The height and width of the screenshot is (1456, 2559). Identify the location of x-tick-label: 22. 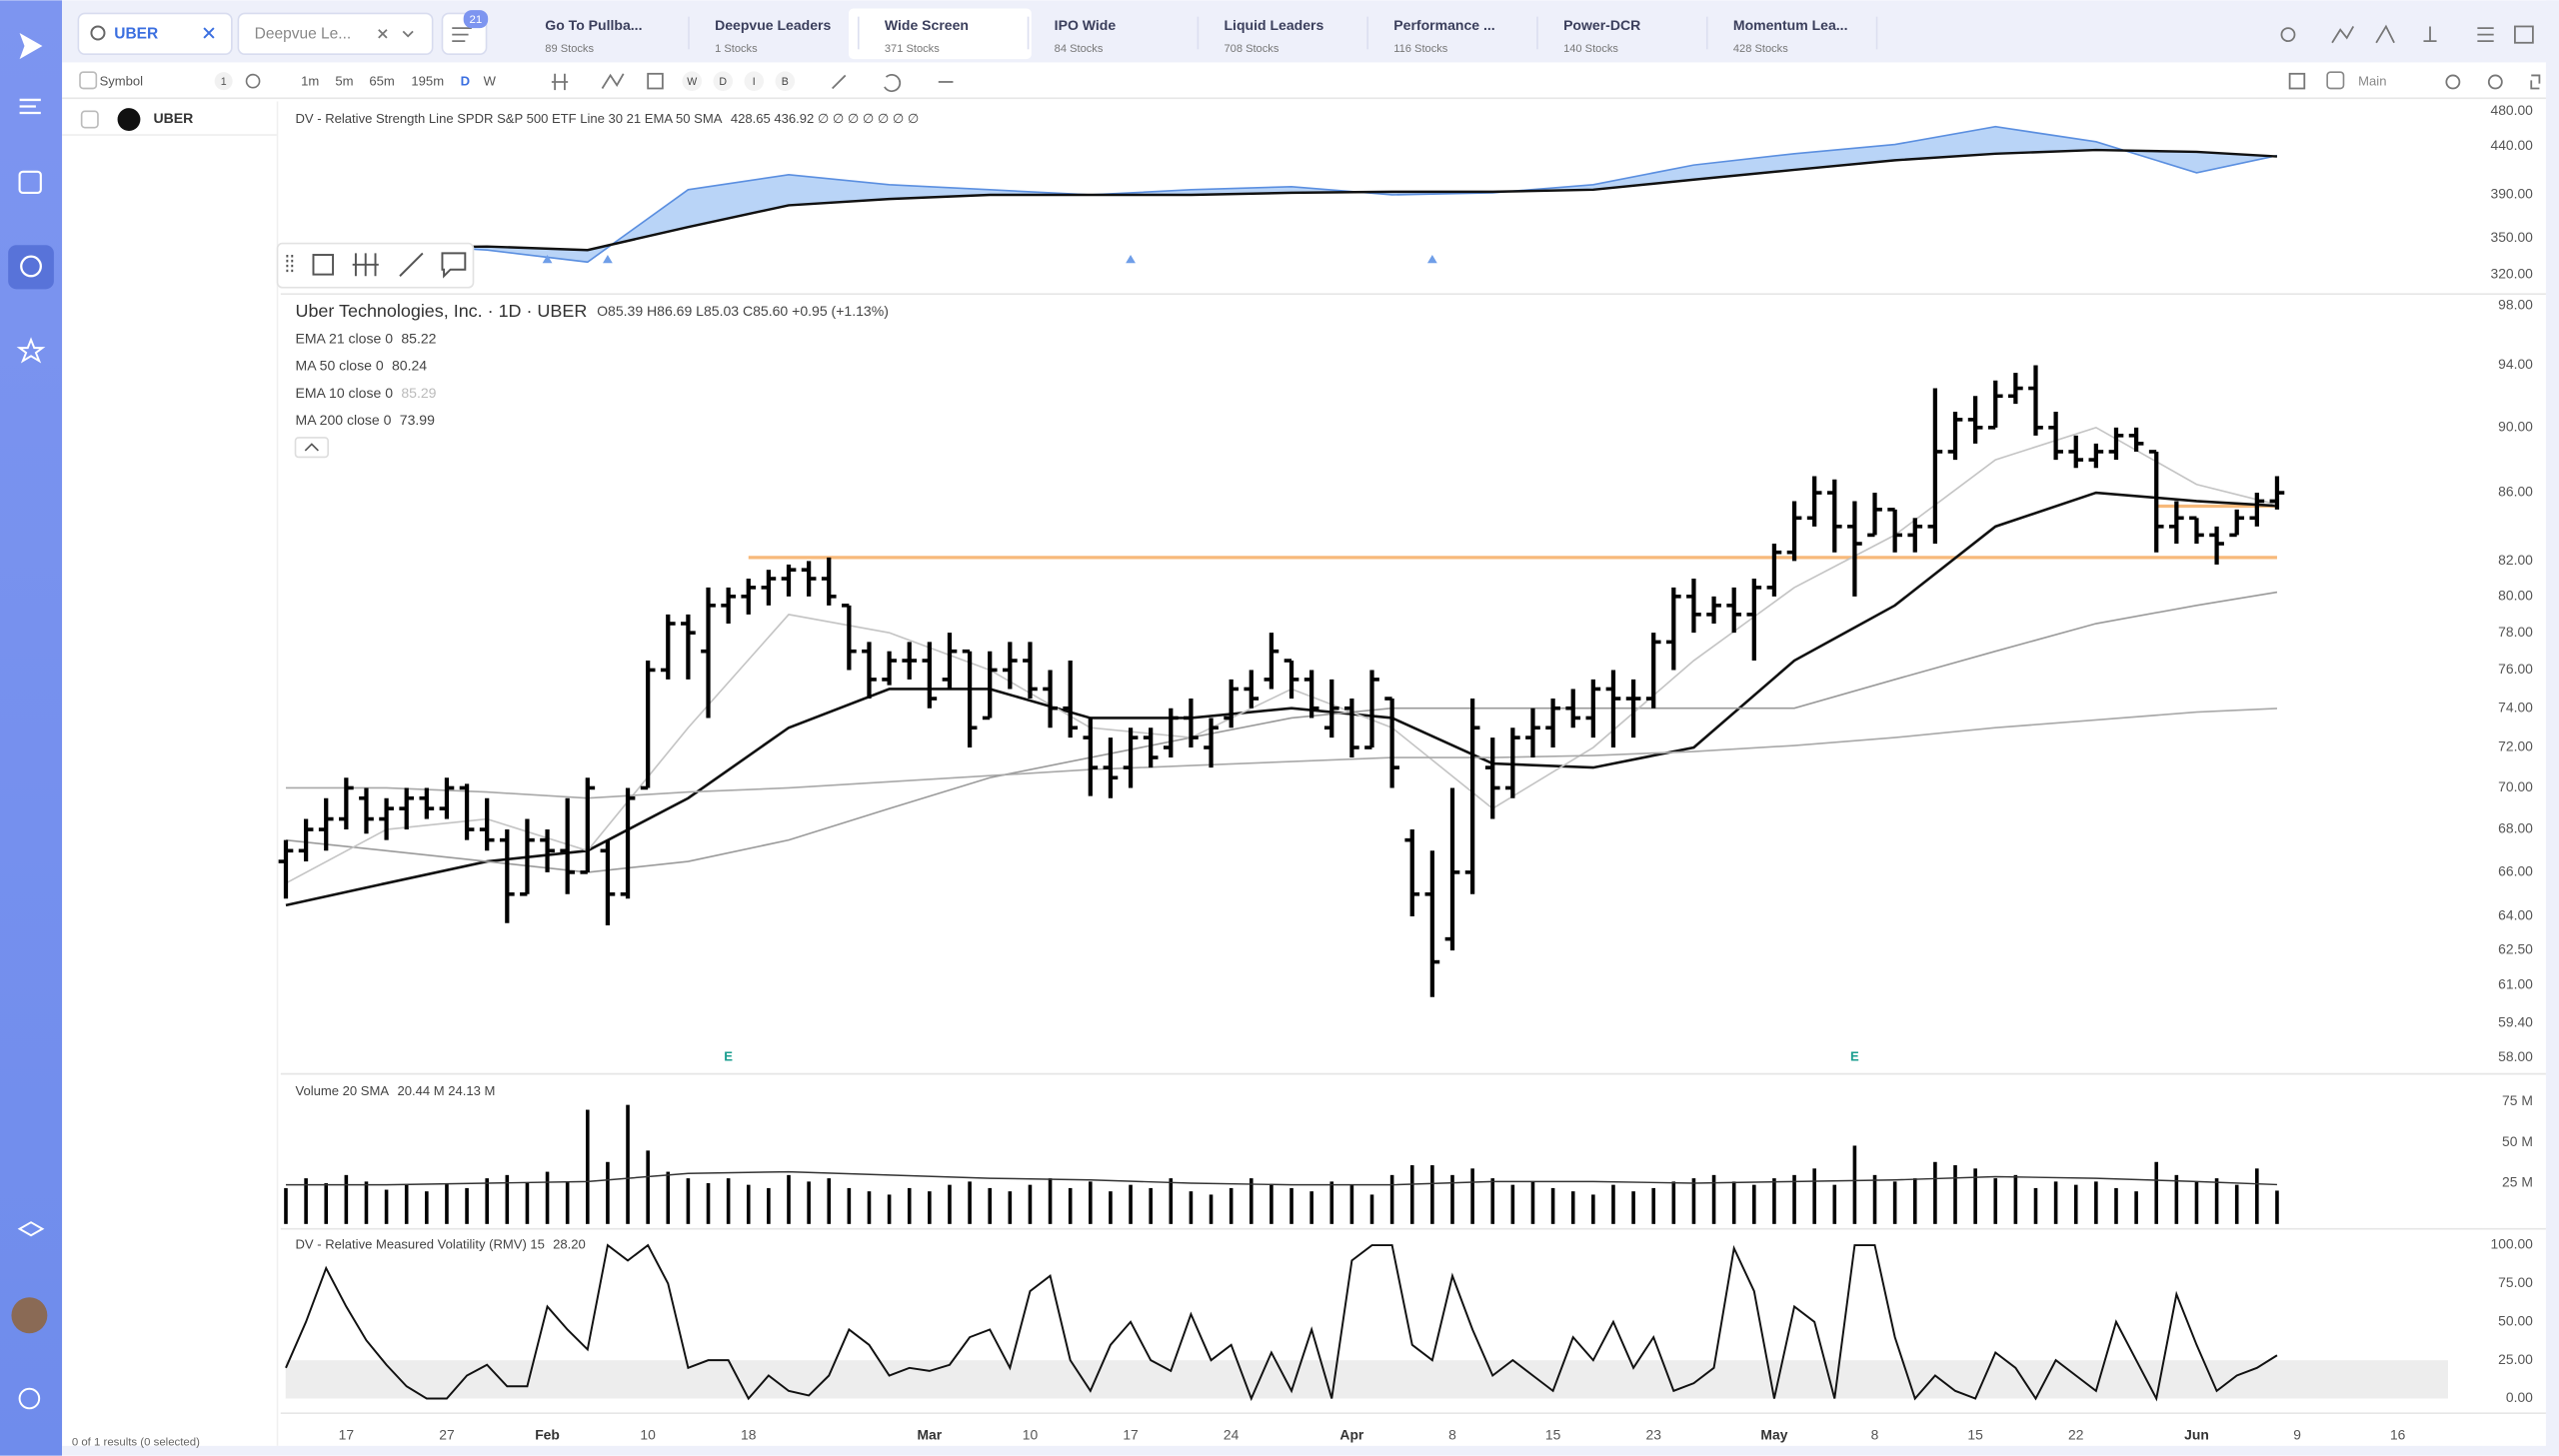
(2076, 1435).